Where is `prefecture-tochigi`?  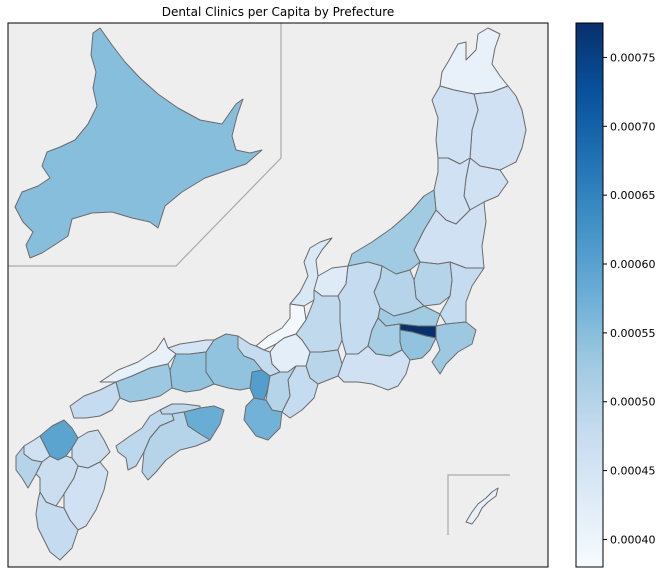 prefecture-tochigi is located at coordinates (433, 284).